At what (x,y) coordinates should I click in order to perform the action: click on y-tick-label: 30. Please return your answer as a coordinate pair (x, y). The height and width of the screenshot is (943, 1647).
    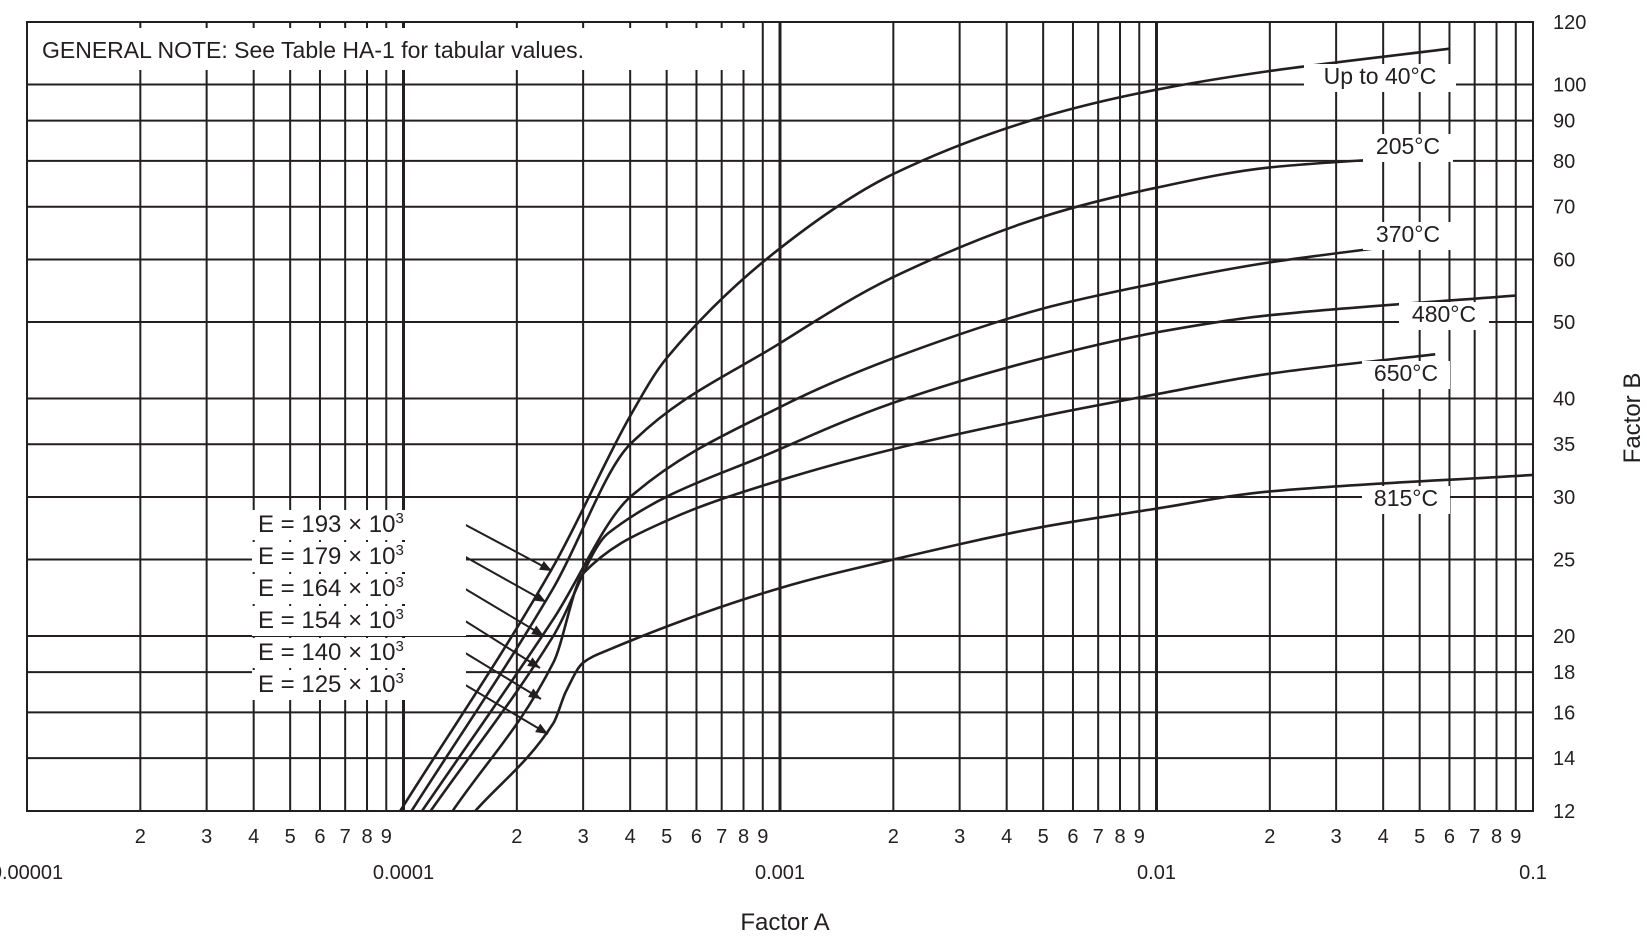
    Looking at the image, I should click on (1564, 498).